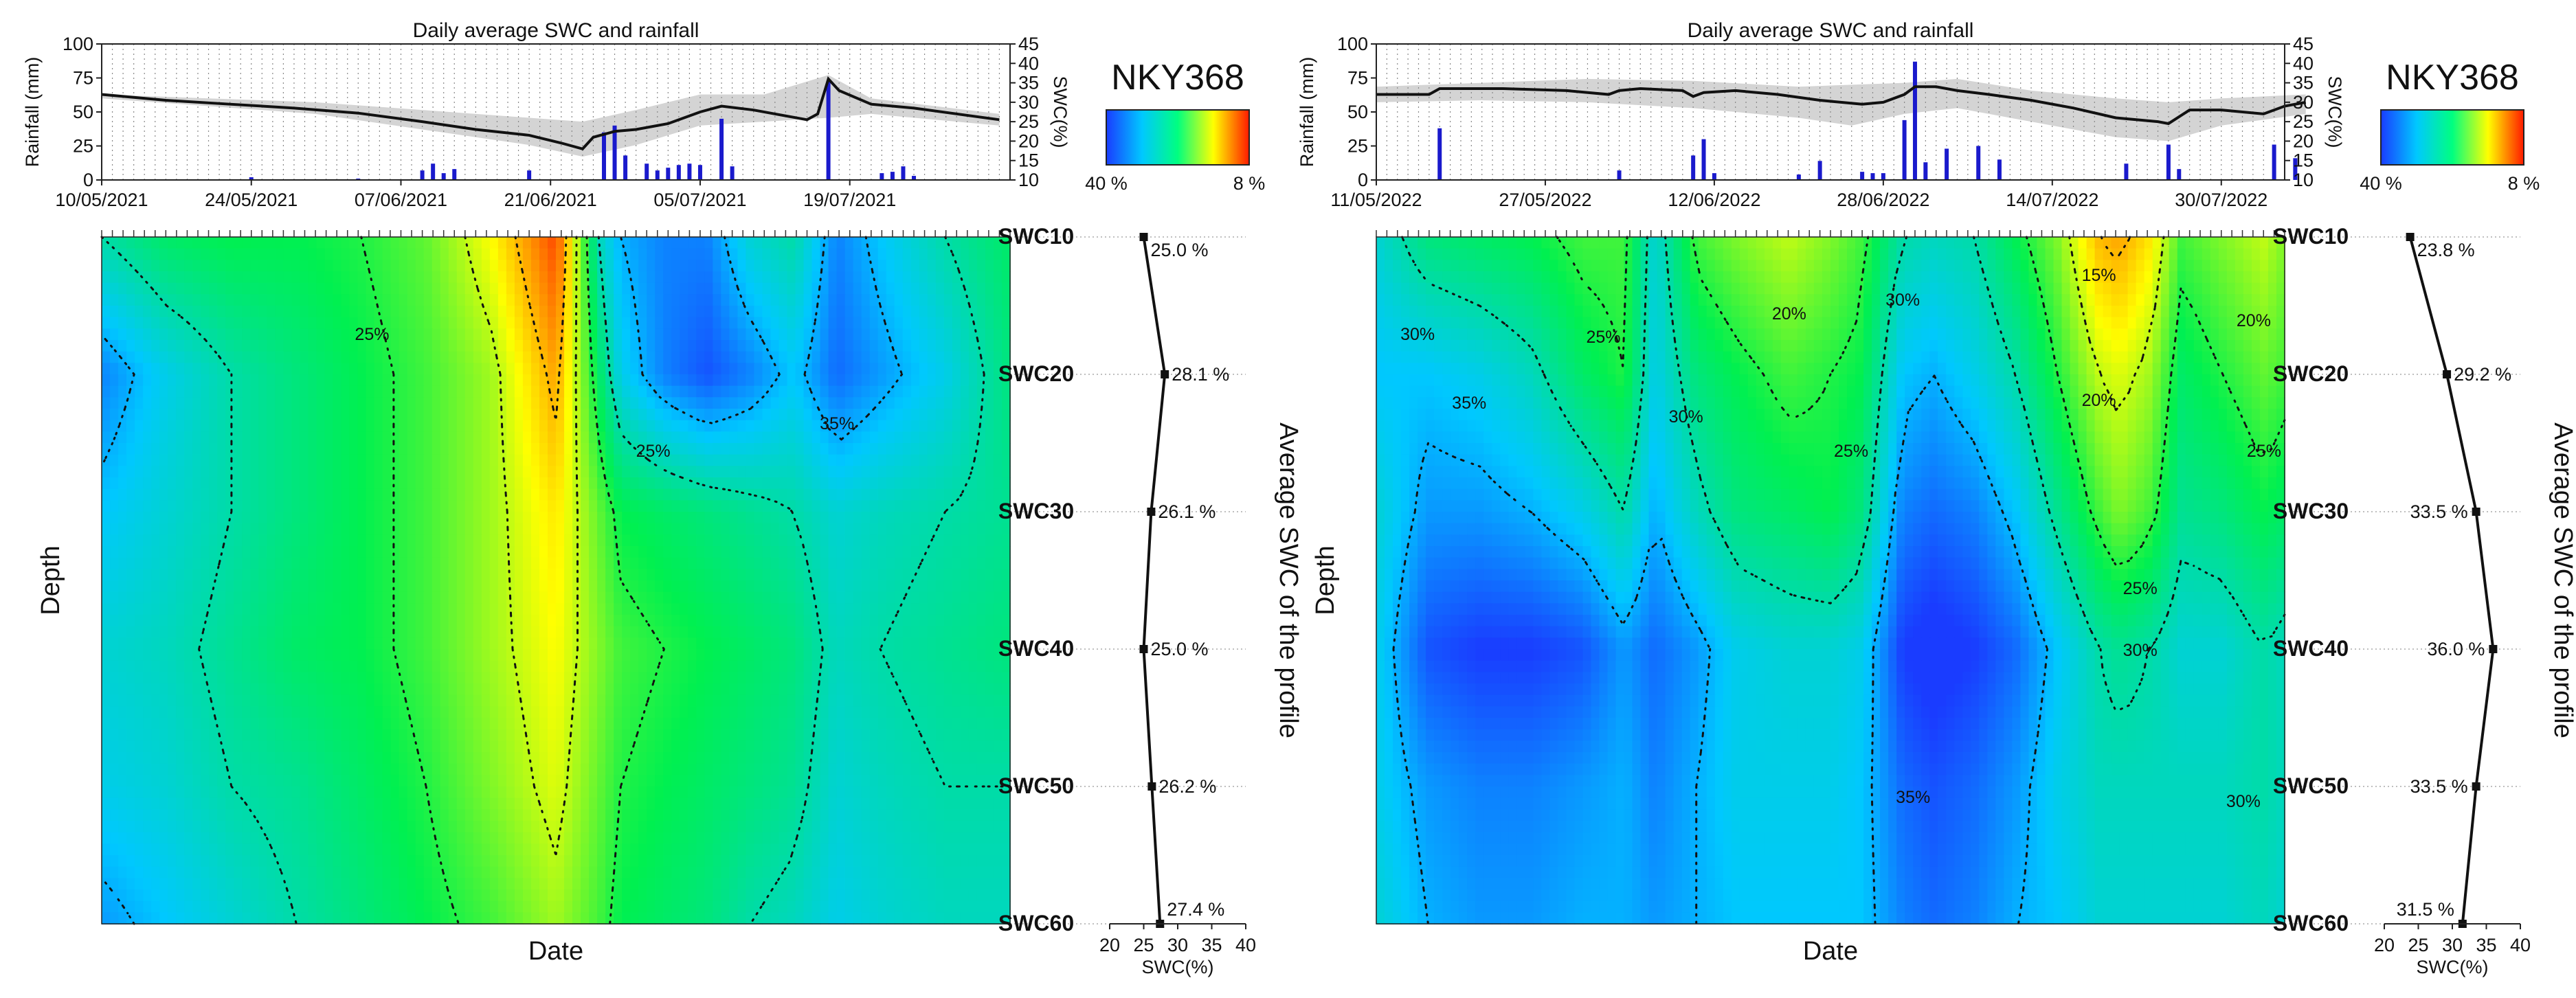 Image resolution: width=2576 pixels, height=998 pixels. I want to click on left-tick-label: 0, so click(88, 180).